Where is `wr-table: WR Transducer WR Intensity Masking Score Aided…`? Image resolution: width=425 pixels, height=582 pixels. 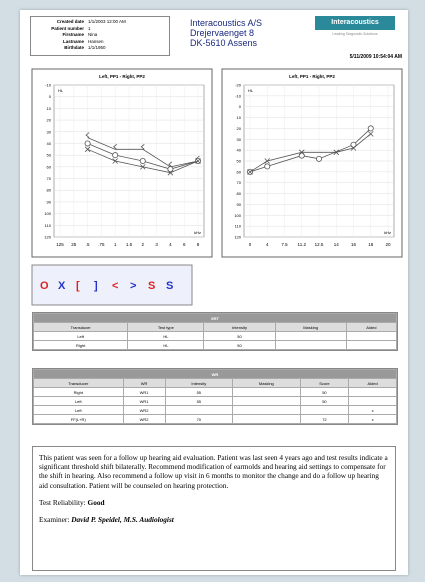 wr-table: WR Transducer WR Intensity Masking Score Aided… is located at coordinates (215, 396).